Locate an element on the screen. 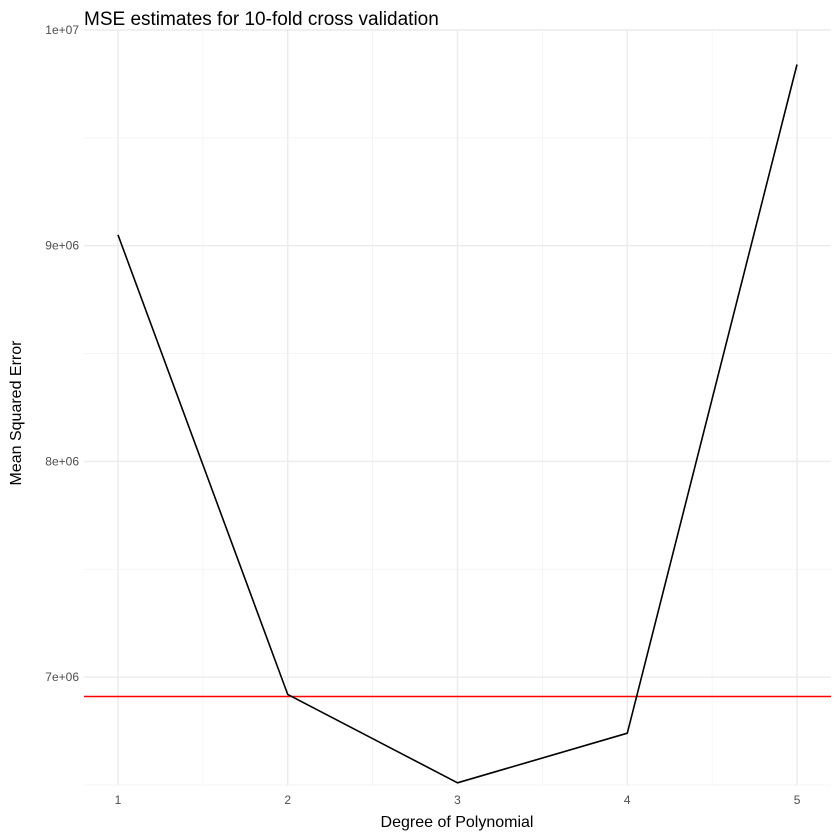  y-axis-ticks: 7e+06 8e+06 9e+06 1e+07 is located at coordinates (62, 353).